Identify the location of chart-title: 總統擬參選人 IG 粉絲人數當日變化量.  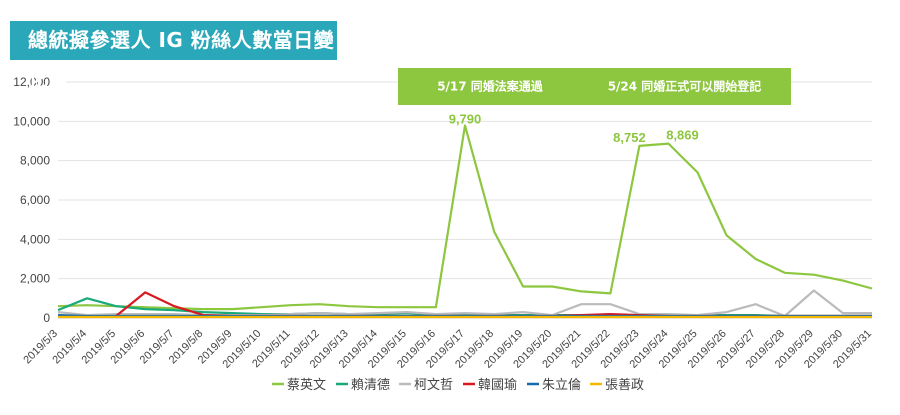
(173, 56).